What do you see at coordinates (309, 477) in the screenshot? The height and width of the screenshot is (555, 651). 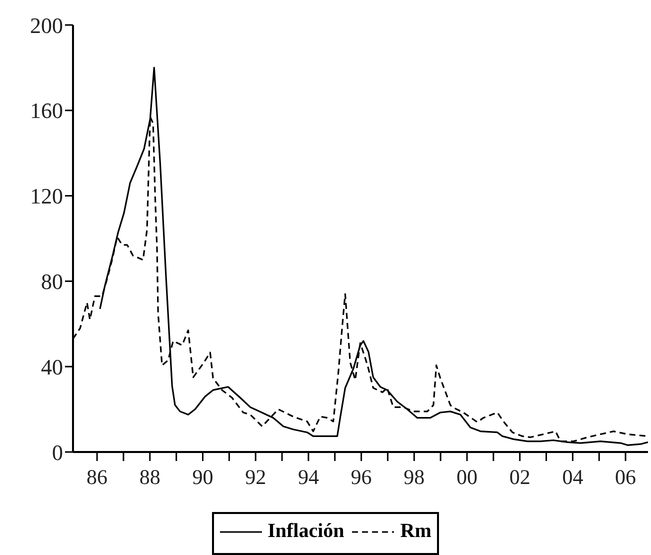 I see `x-tick-label: 94` at bounding box center [309, 477].